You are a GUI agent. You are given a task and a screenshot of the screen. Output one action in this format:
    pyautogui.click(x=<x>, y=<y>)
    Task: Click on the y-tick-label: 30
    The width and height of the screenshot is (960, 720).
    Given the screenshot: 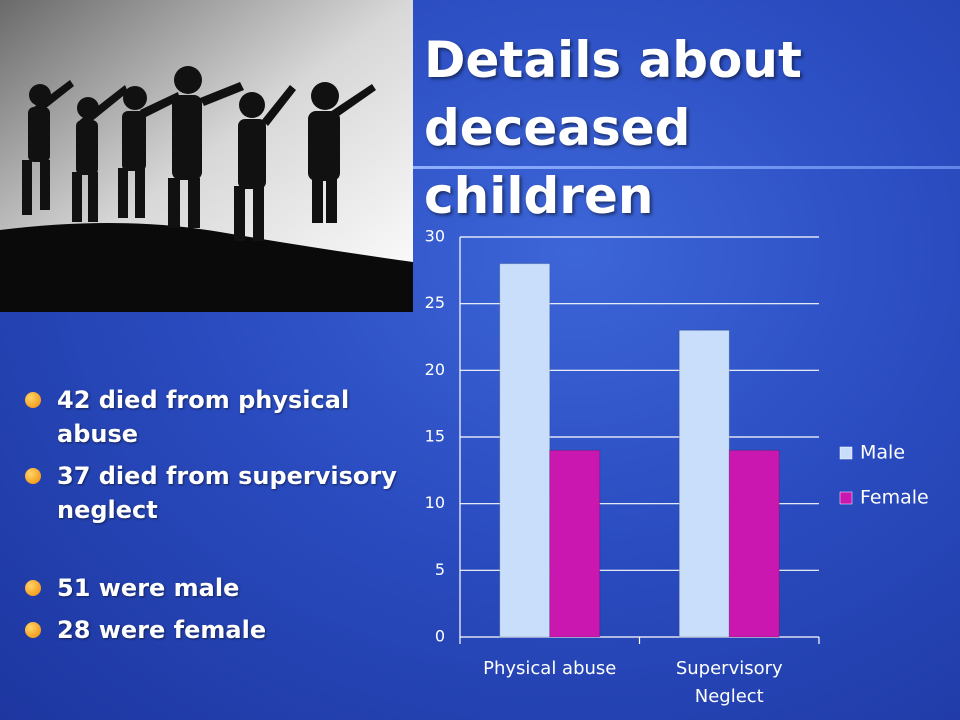 What is the action you would take?
    pyautogui.click(x=435, y=236)
    